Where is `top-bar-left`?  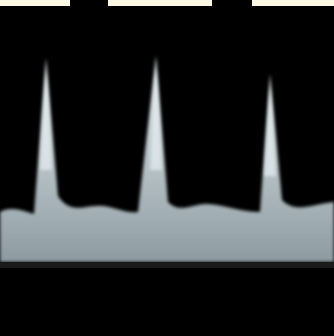
top-bar-left is located at coordinates (35, 3).